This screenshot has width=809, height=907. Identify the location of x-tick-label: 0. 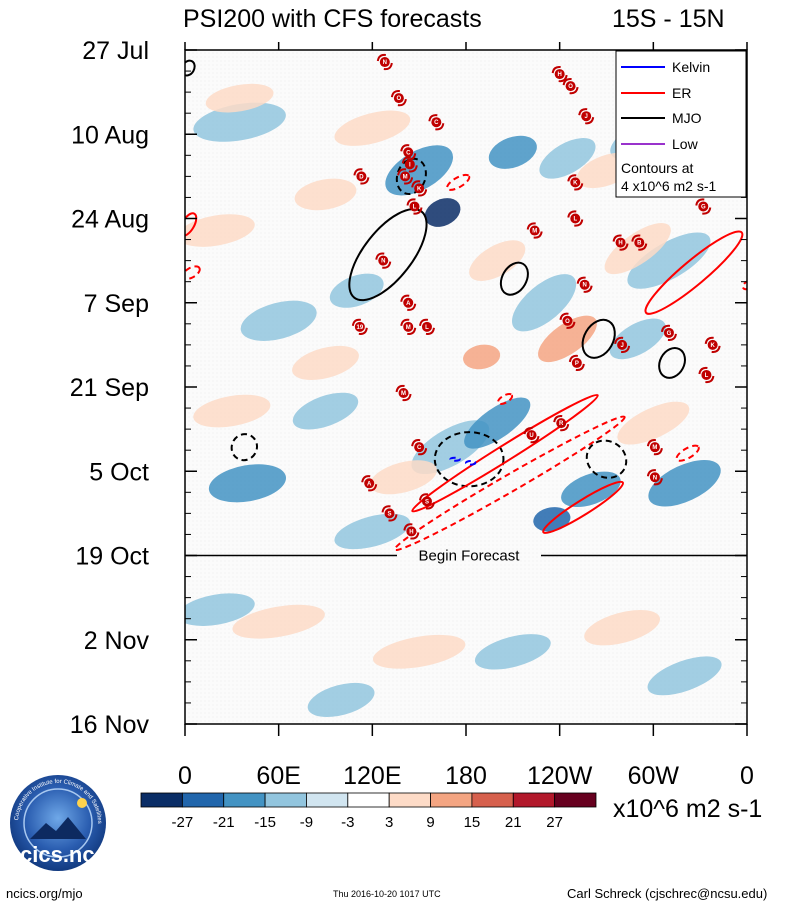
(185, 776).